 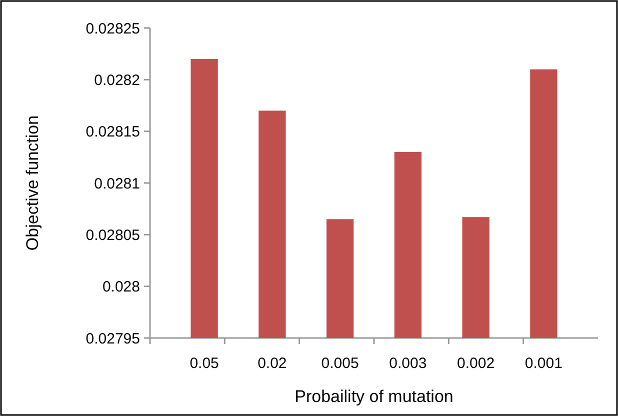 I want to click on x-axis-title: Probaility of mutation, so click(x=374, y=396).